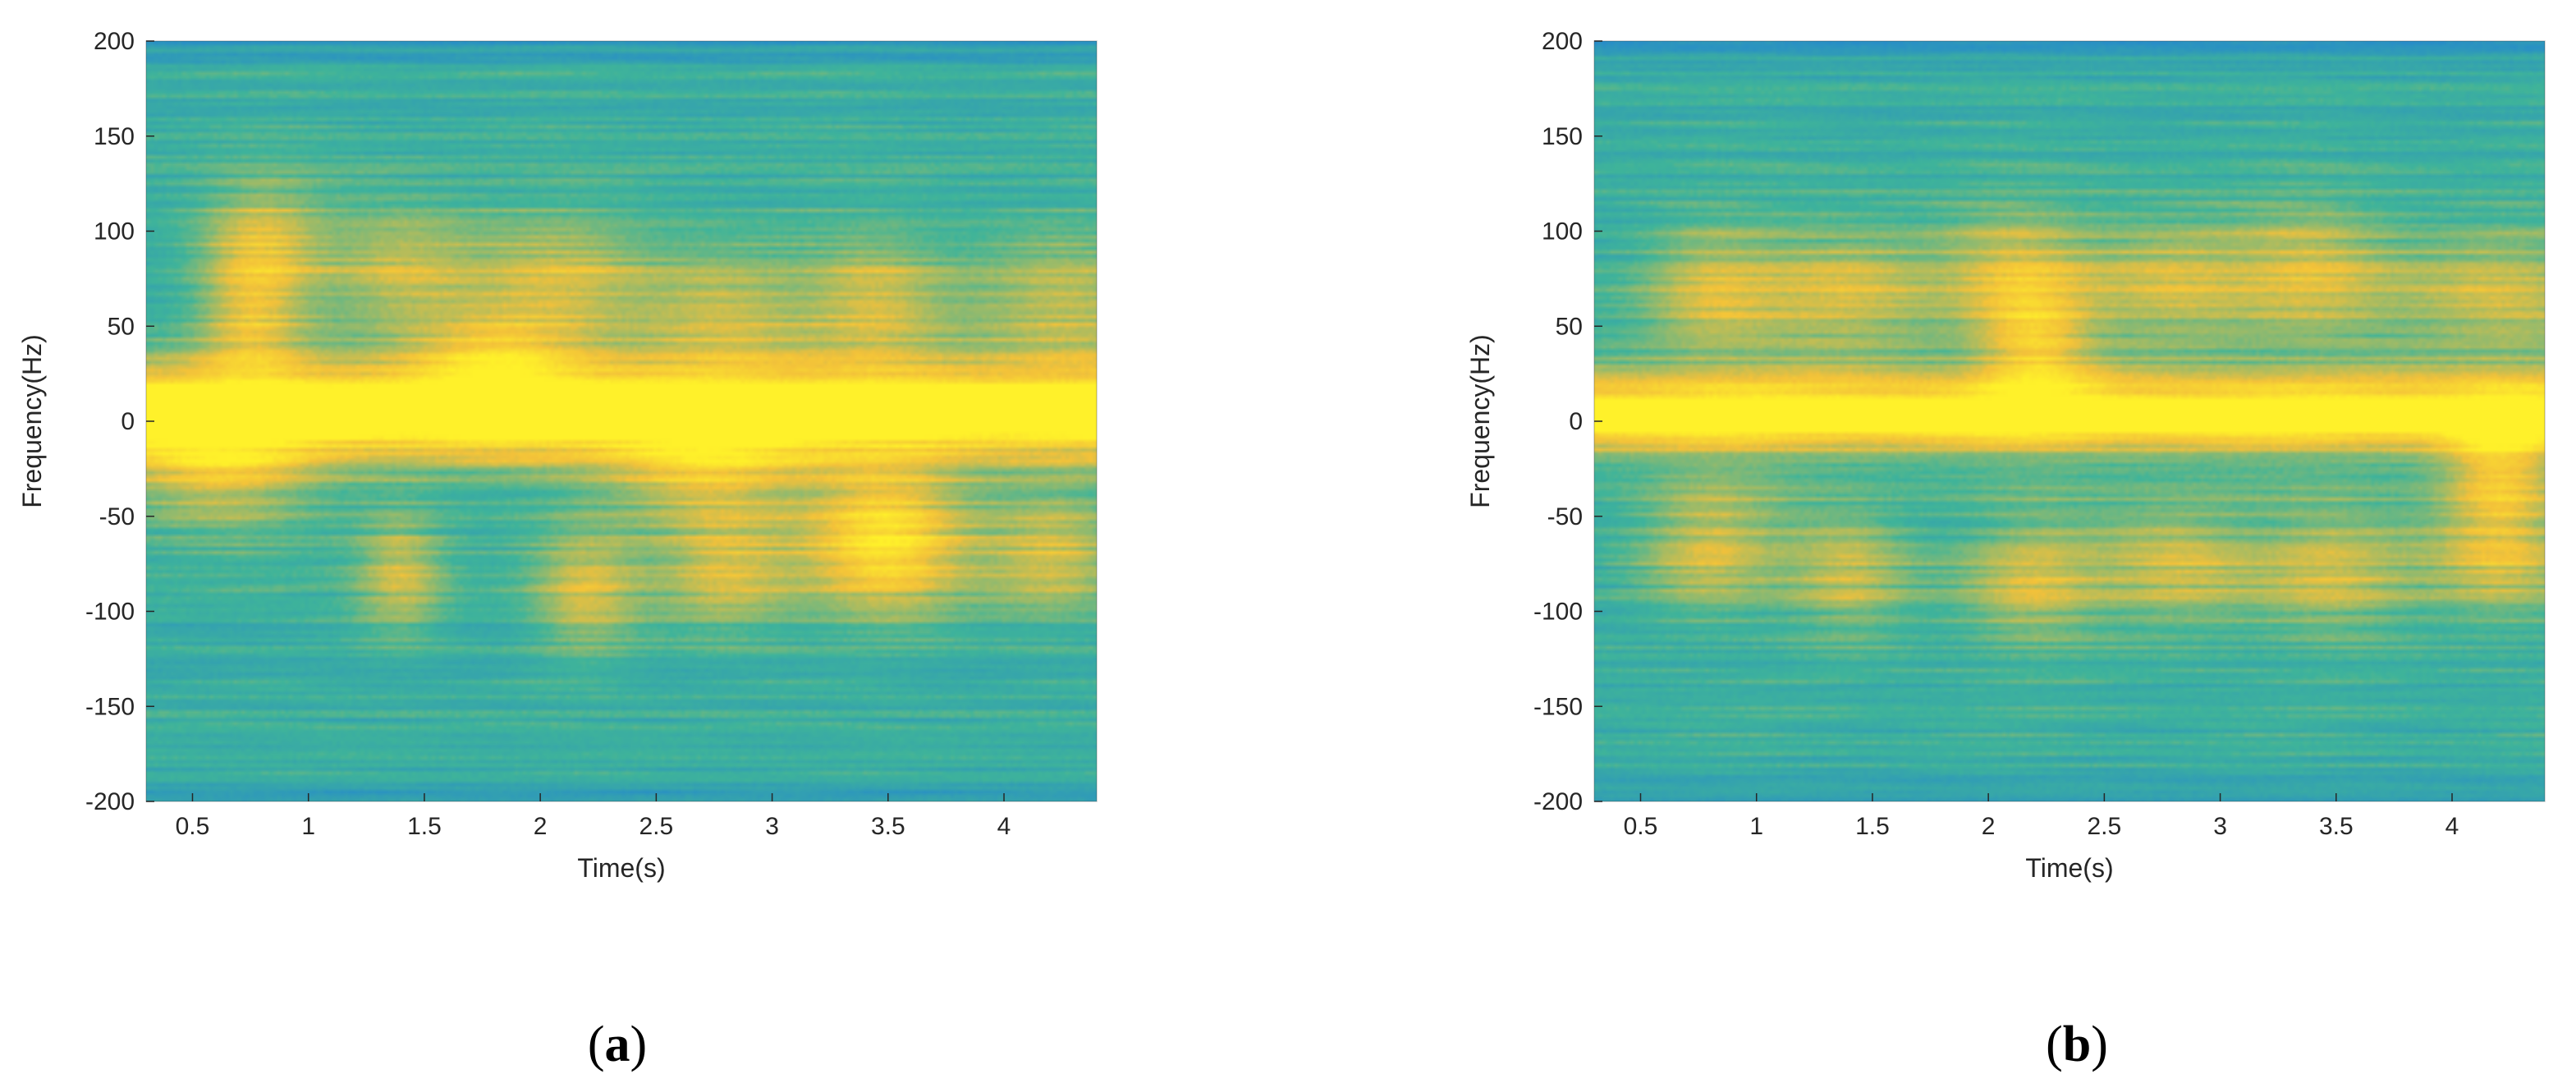 The width and height of the screenshot is (2576, 1088). What do you see at coordinates (617, 1044) in the screenshot?
I see `caption-a: (a)` at bounding box center [617, 1044].